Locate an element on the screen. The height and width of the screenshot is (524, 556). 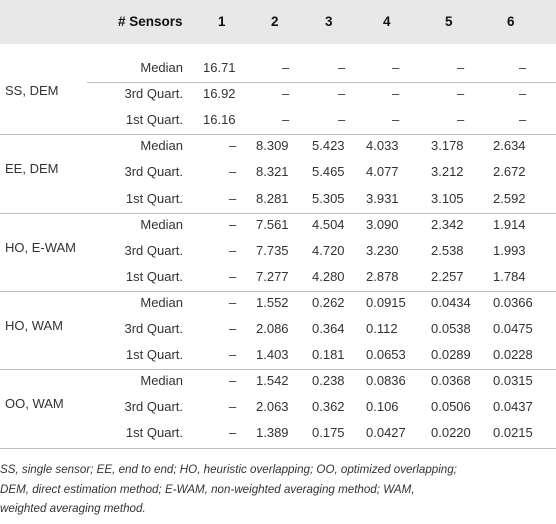
header-col-1: 1 is located at coordinates (222, 21).